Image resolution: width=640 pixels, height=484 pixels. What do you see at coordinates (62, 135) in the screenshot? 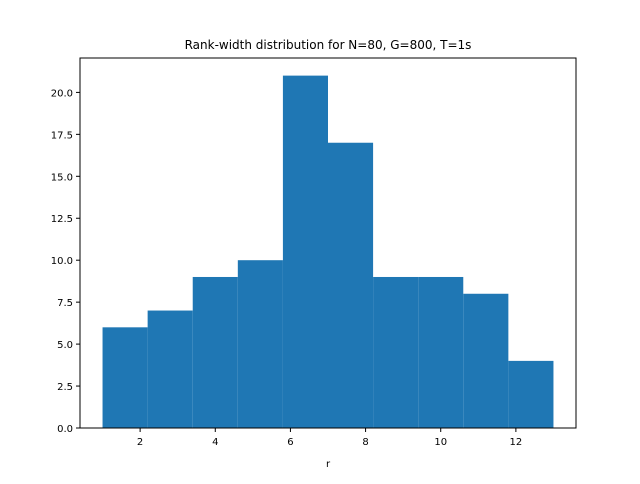
I see `y-tick-label: 17.5` at bounding box center [62, 135].